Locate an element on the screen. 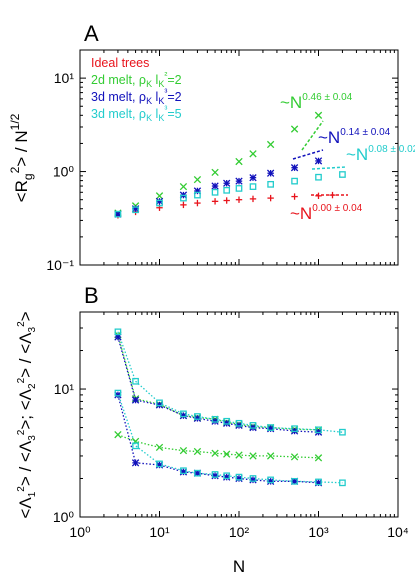  slope-annotation: ~N0.46 ± 0.04 is located at coordinates (316, 121).